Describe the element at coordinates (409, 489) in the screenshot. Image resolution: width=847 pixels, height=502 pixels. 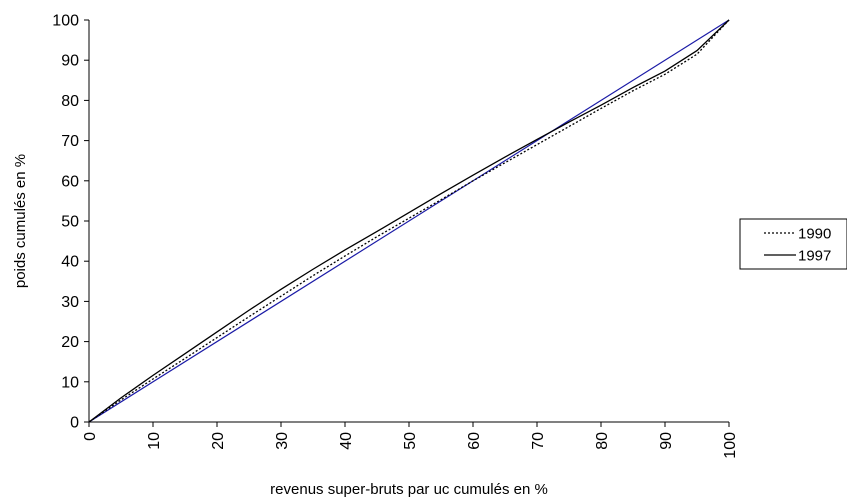
I see `x-axis-title: revenus super-bruts par uc cumulés en %` at that location.